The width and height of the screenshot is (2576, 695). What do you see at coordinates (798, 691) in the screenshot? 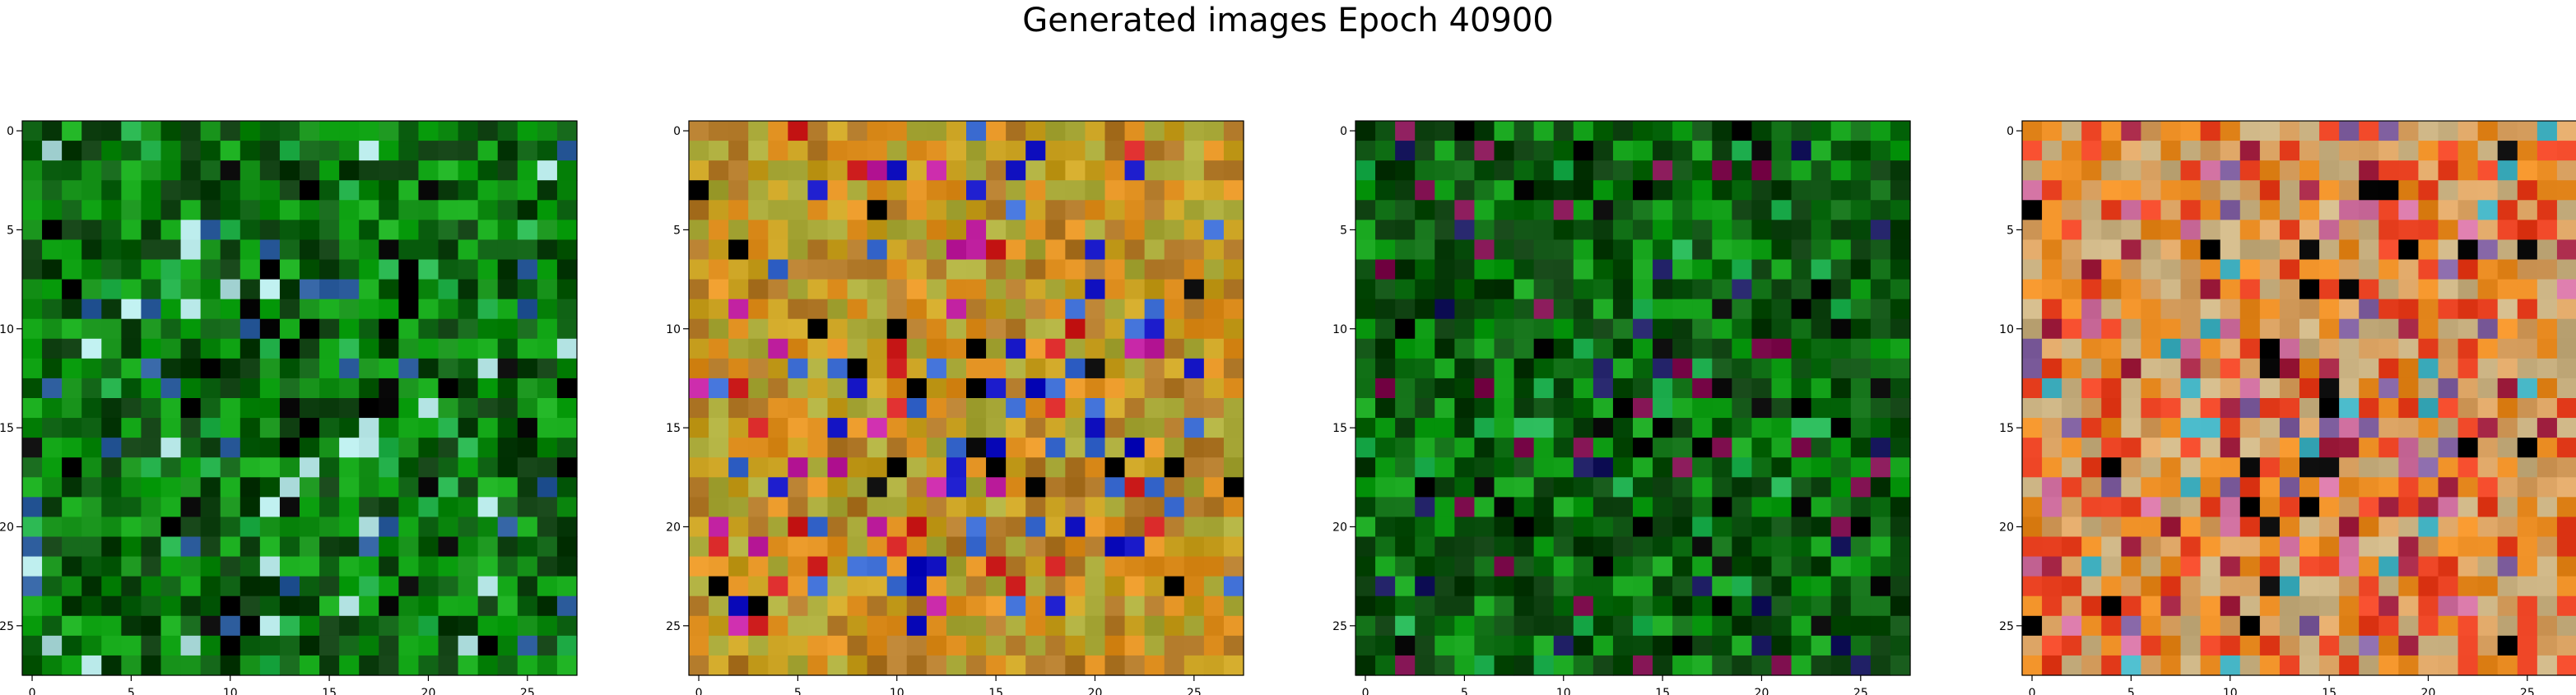
I see `x-tick-label: 5` at bounding box center [798, 691].